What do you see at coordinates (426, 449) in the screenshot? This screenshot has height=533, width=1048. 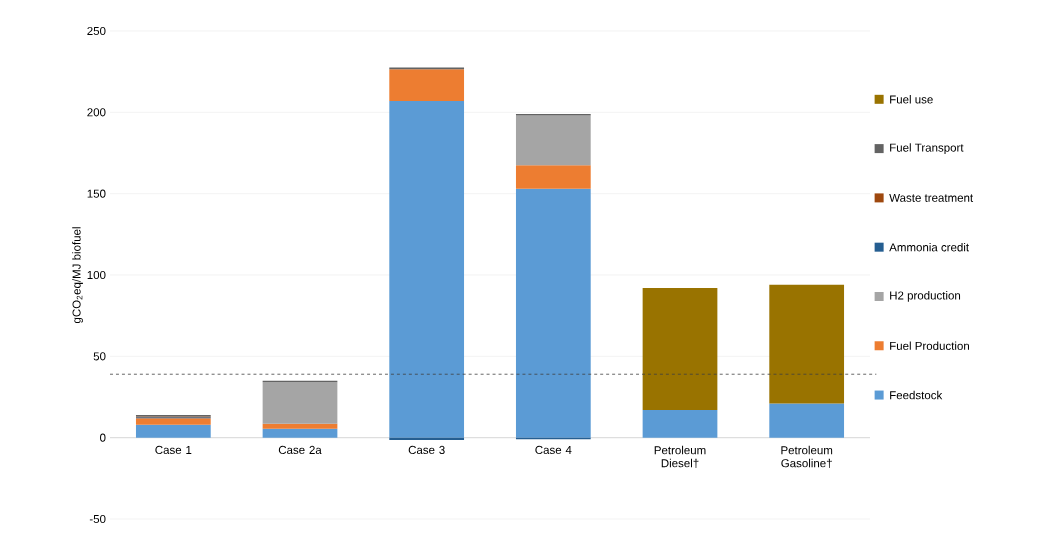 I see `x-tick-label: Case 3` at bounding box center [426, 449].